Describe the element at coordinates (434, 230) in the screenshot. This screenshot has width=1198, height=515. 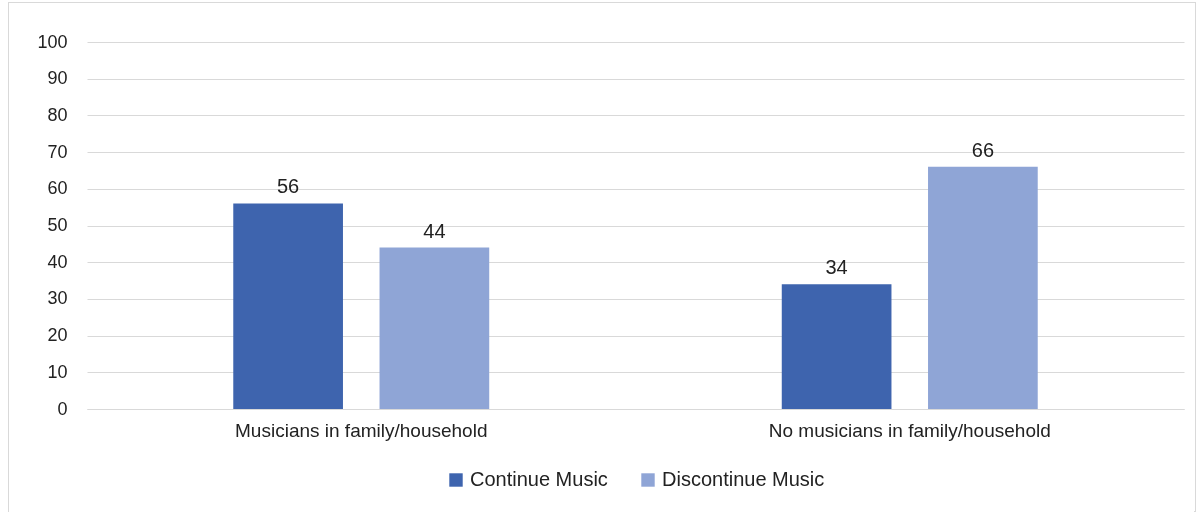
I see `data-label: 44` at that location.